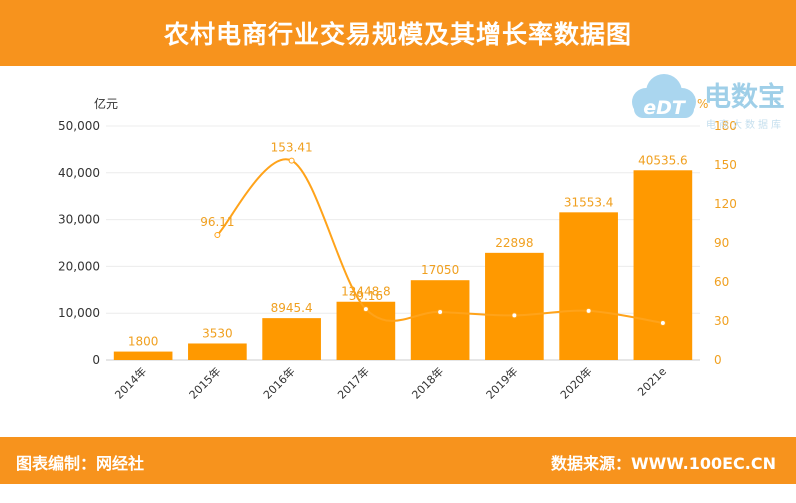 This screenshot has height=503, width=796. I want to click on y-axis-unit: 亿元, so click(106, 103).